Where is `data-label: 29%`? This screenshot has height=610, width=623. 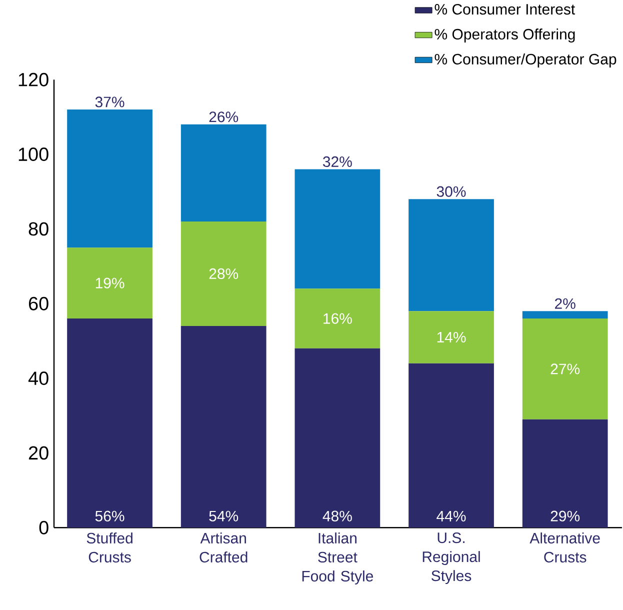
data-label: 29% is located at coordinates (565, 516).